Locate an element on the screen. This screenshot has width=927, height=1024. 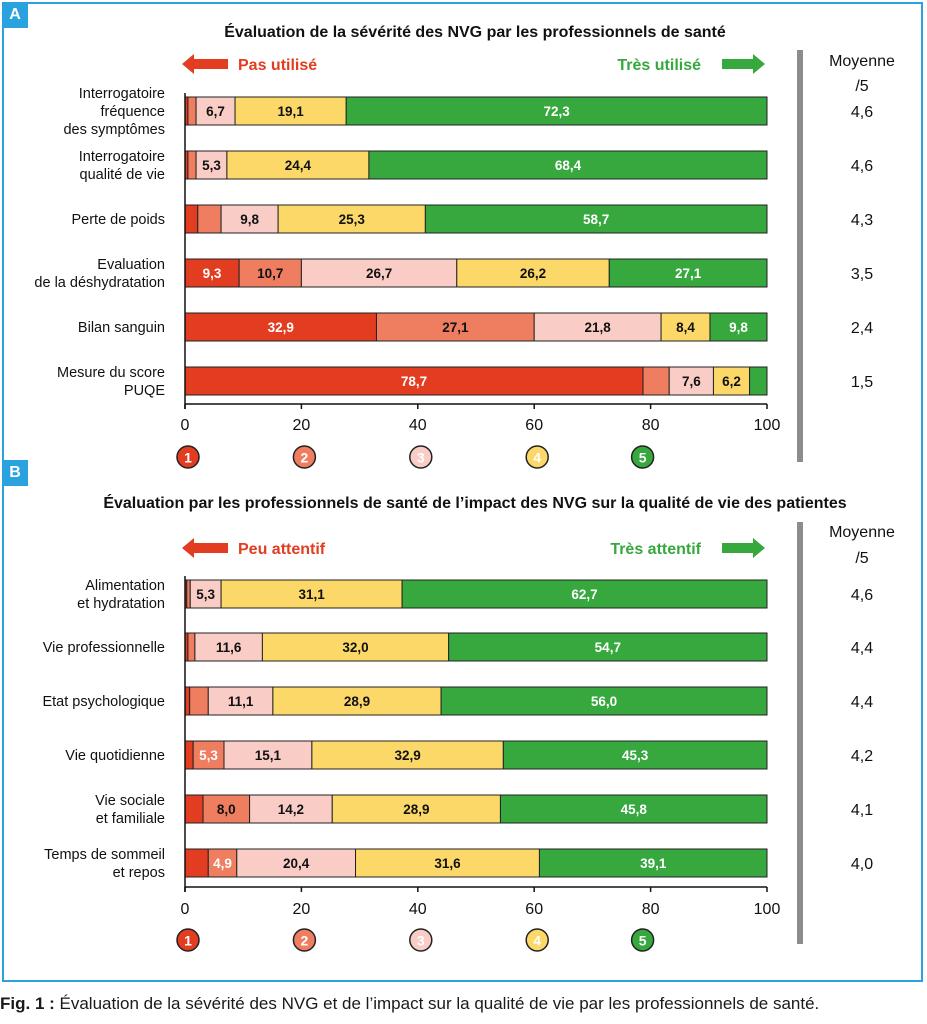
category-label: de la déshydratation is located at coordinates (99, 283).